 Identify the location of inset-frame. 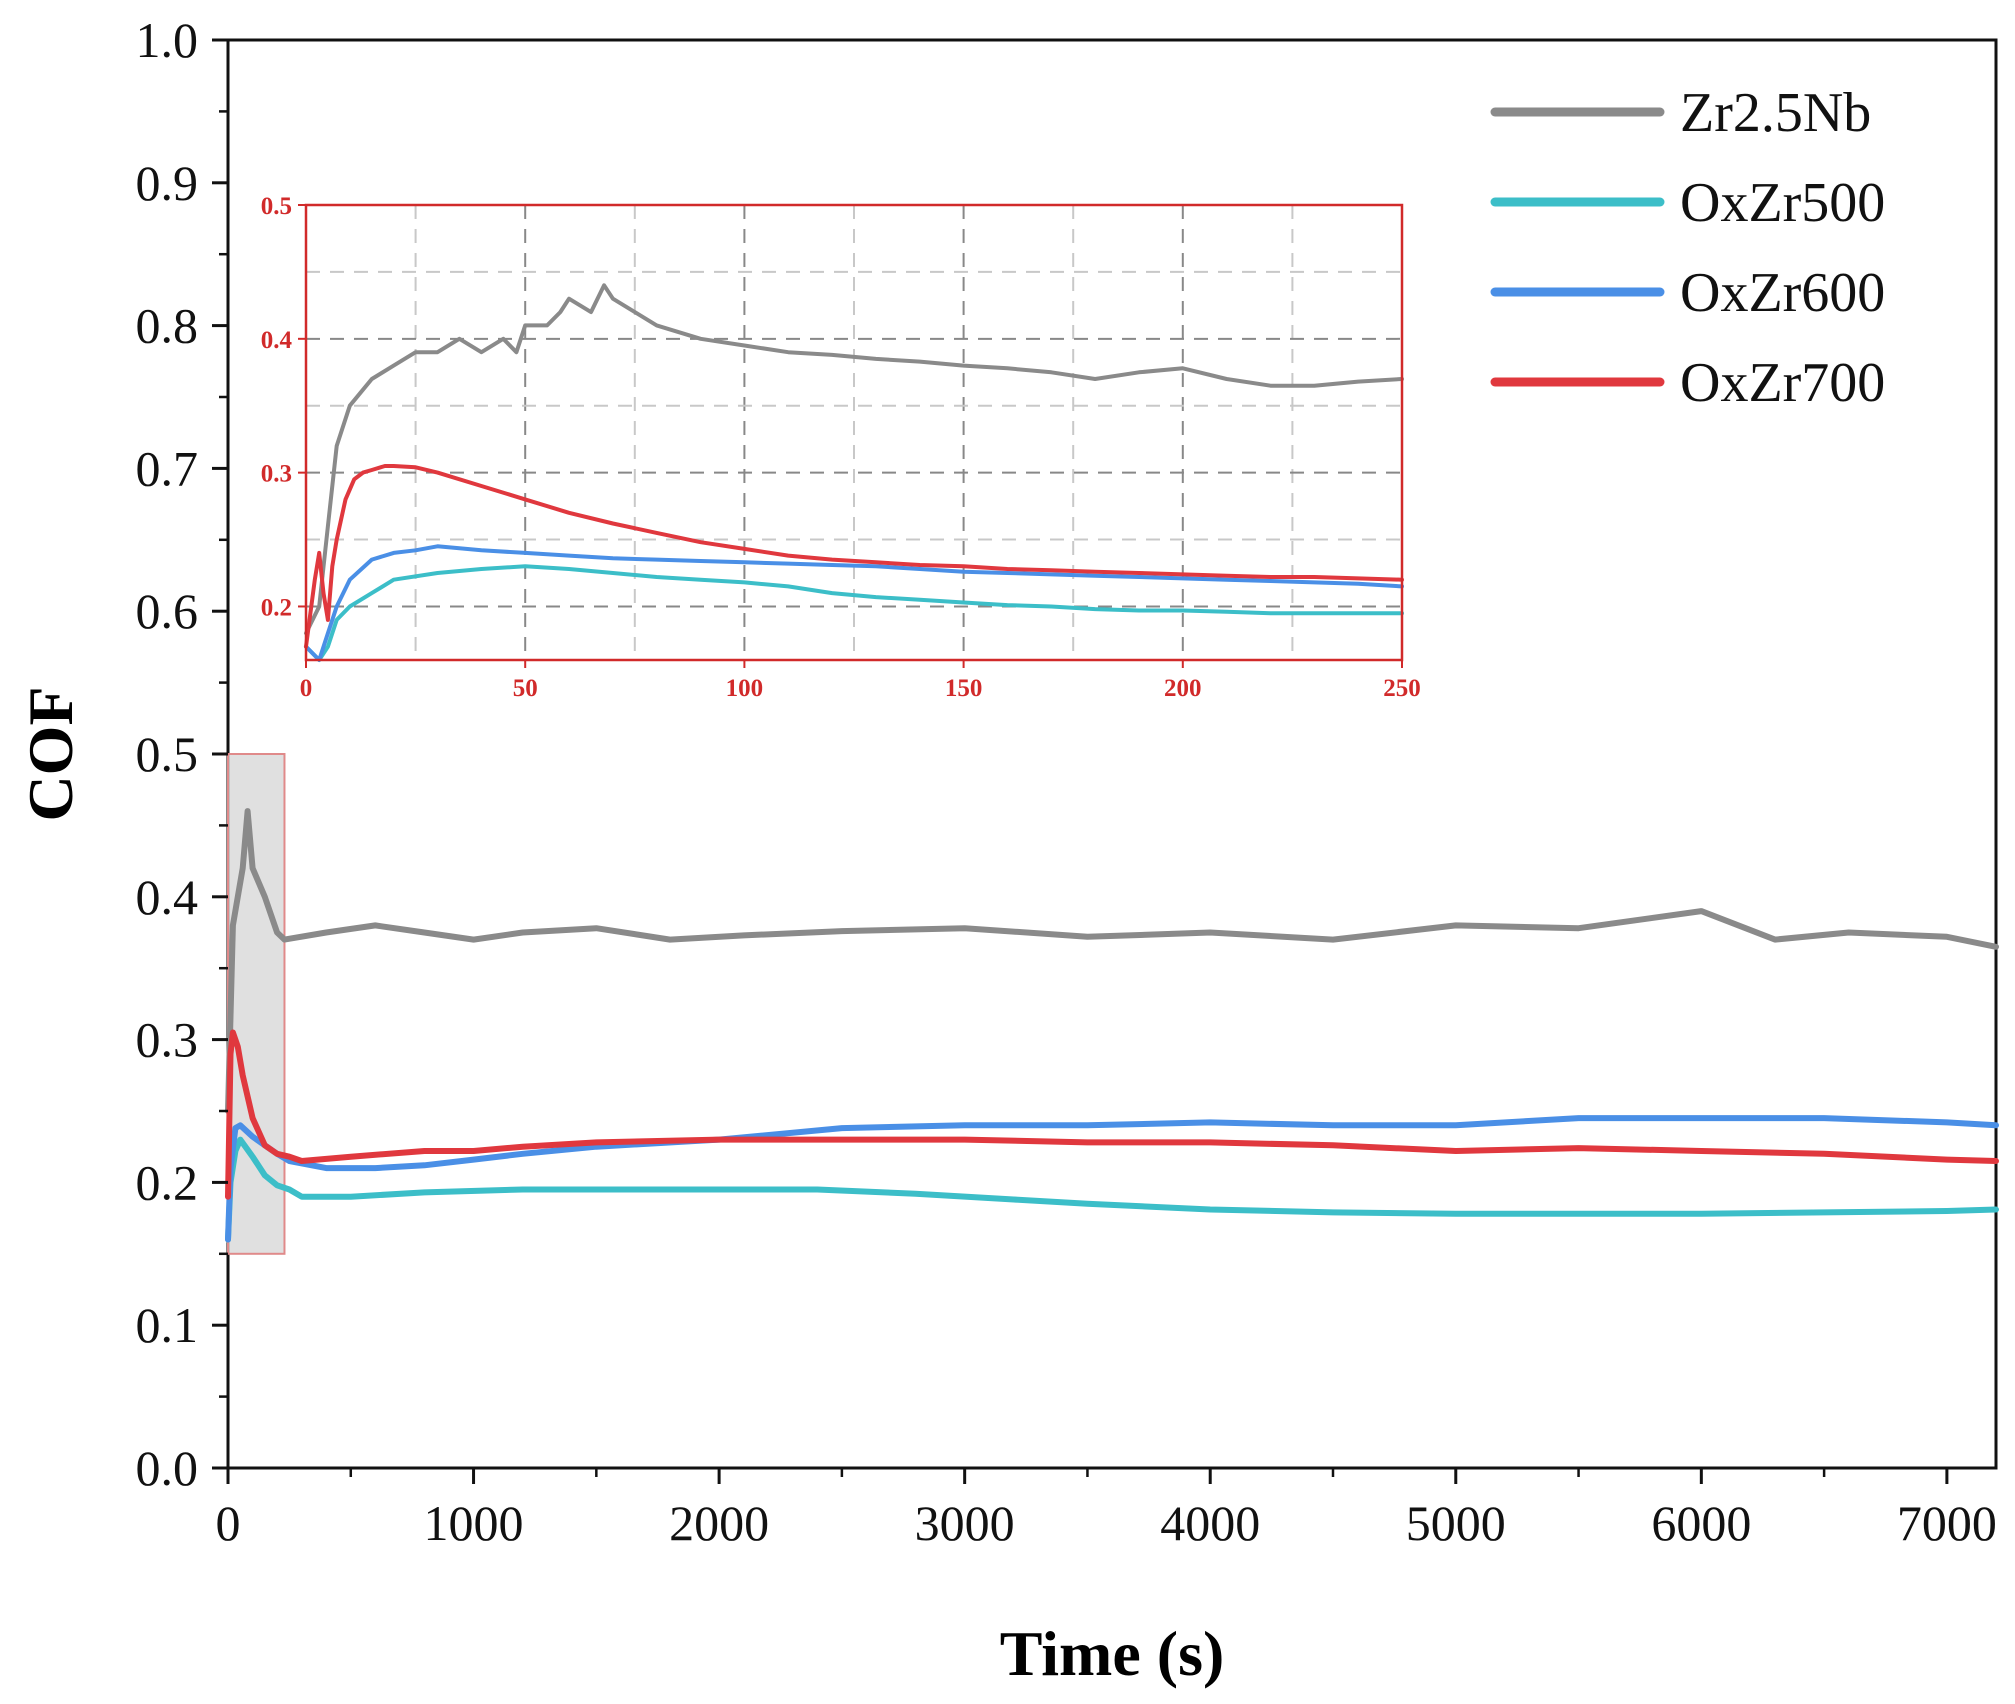
(854, 432).